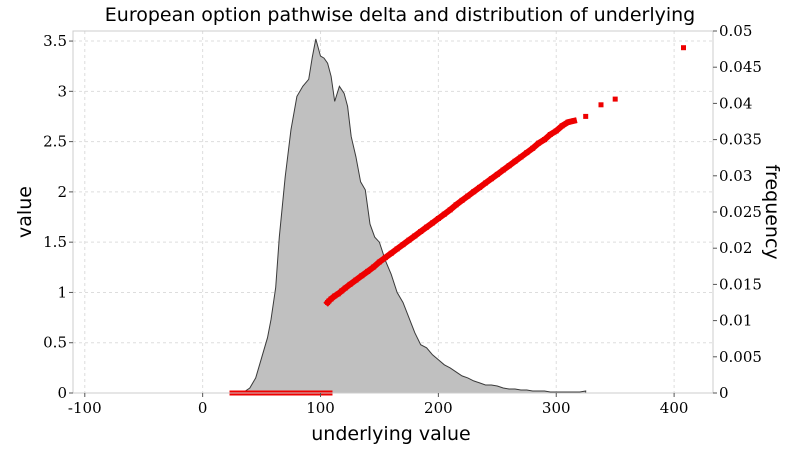  What do you see at coordinates (85, 408) in the screenshot?
I see `x-tick-label: -100` at bounding box center [85, 408].